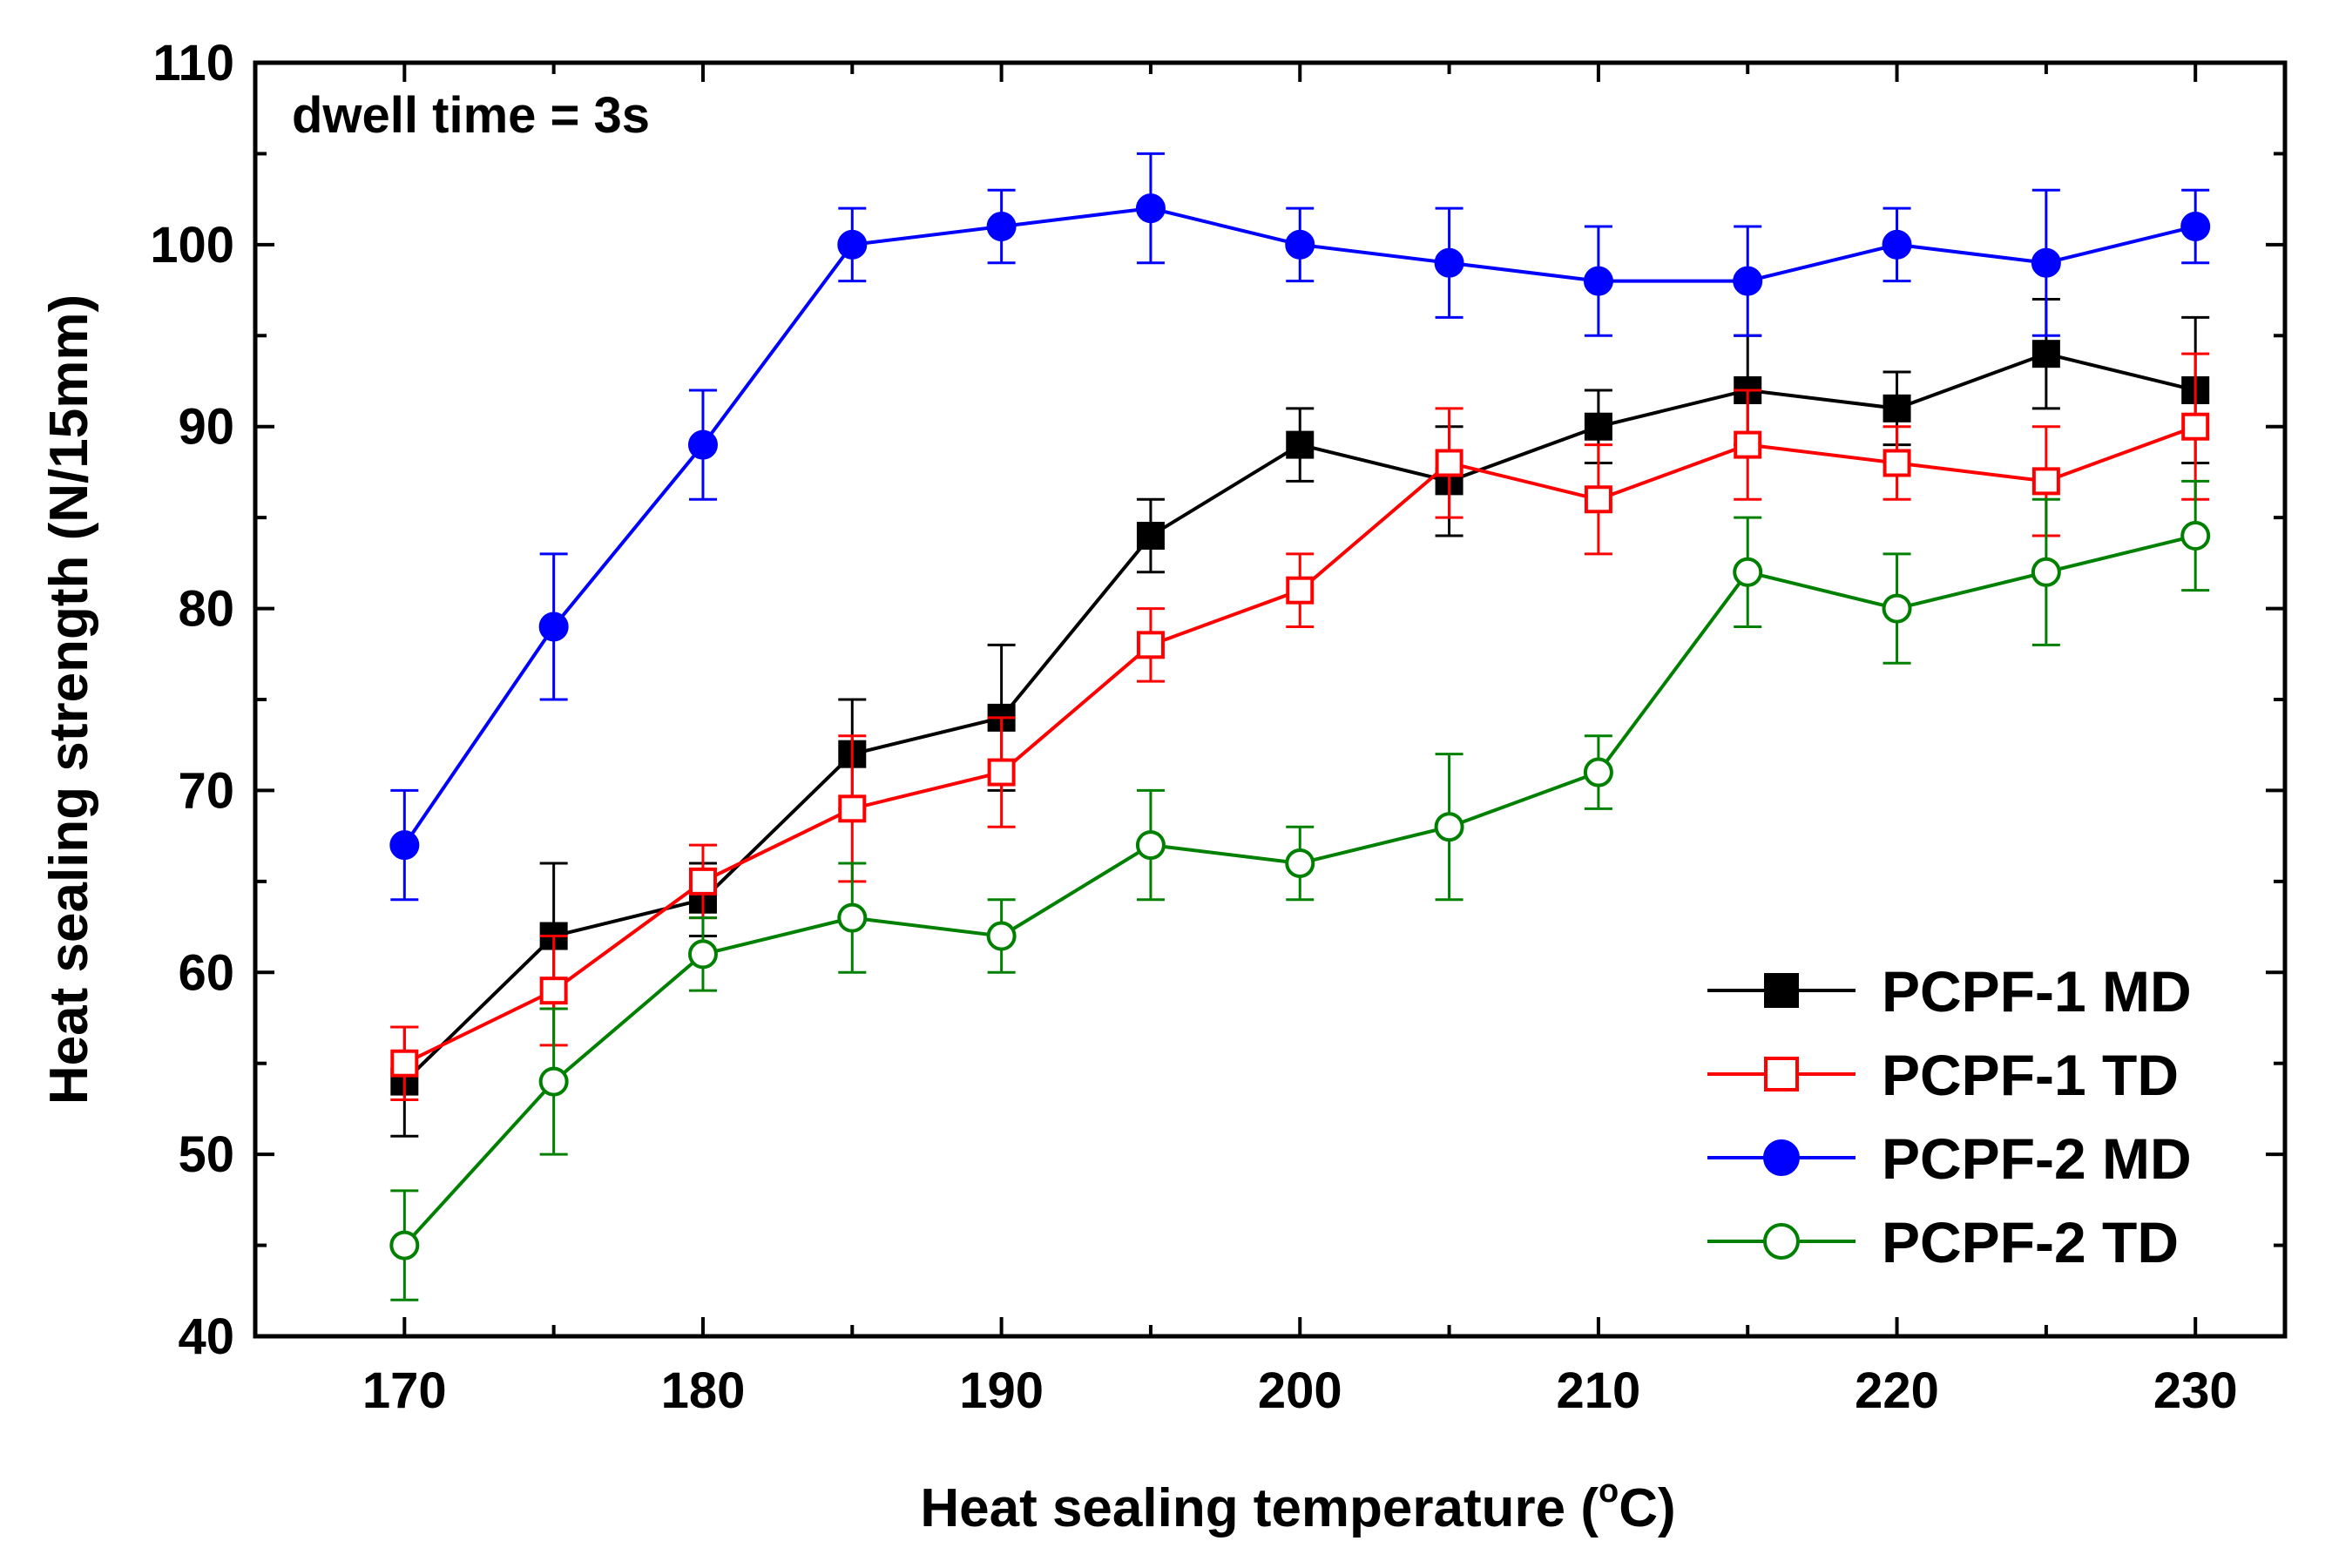 The image size is (2332, 1568). What do you see at coordinates (192, 245) in the screenshot?
I see `y-tick-label: 100` at bounding box center [192, 245].